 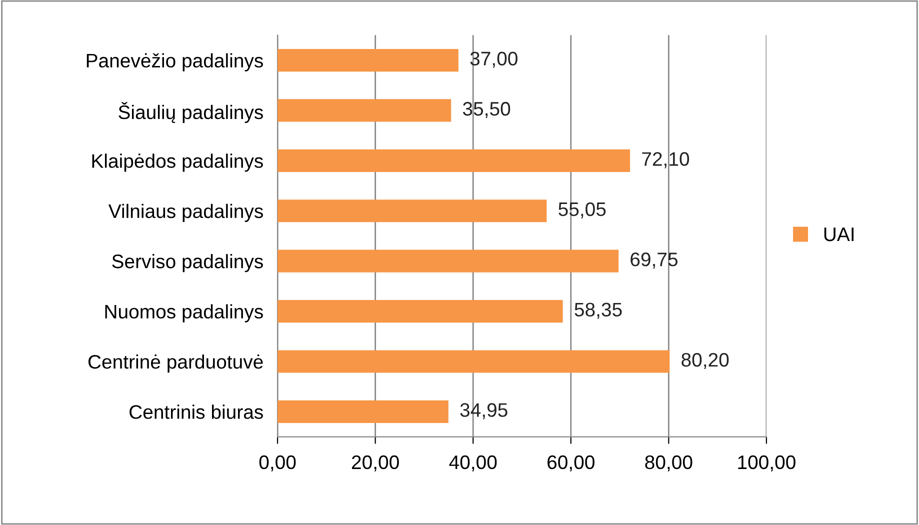 I want to click on data-label: 37,00, so click(x=494, y=60).